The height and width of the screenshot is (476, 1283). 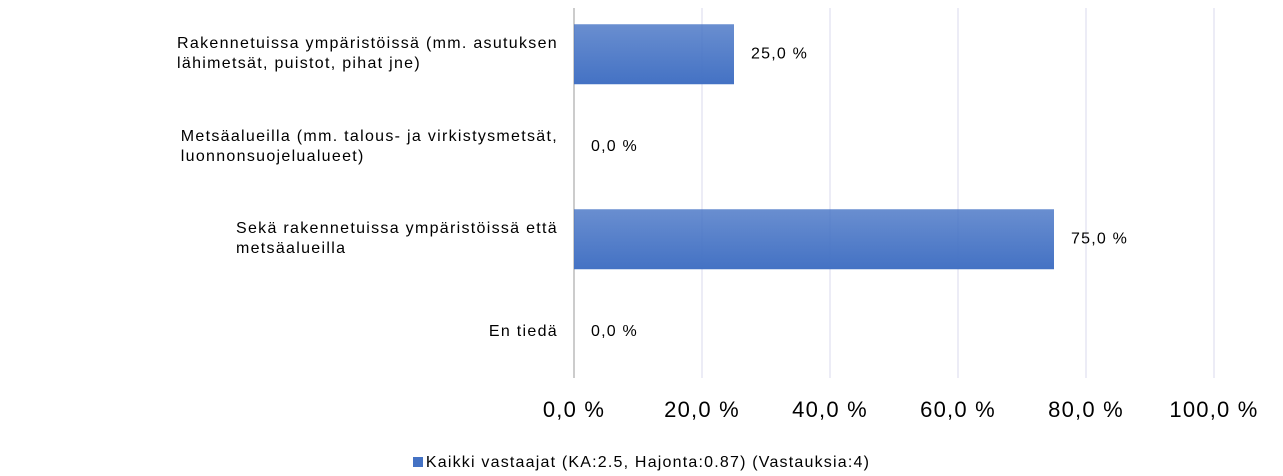 I want to click on y-tick-label: En tiedä, so click(x=523, y=331).